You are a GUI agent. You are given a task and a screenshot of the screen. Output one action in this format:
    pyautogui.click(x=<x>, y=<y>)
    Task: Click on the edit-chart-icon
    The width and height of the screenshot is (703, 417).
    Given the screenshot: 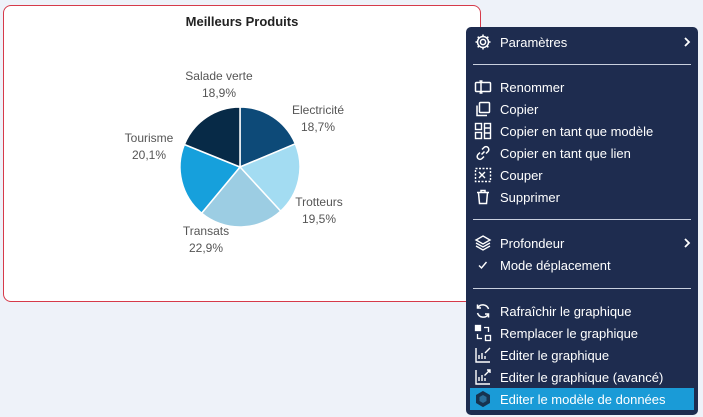 What is the action you would take?
    pyautogui.click(x=483, y=355)
    